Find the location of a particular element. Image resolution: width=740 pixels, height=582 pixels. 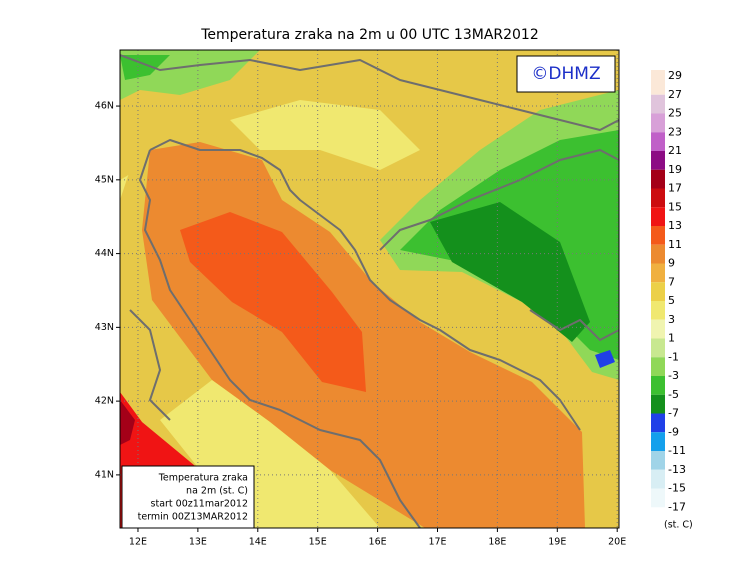

copyright: ©DHMZ is located at coordinates (565, 74).